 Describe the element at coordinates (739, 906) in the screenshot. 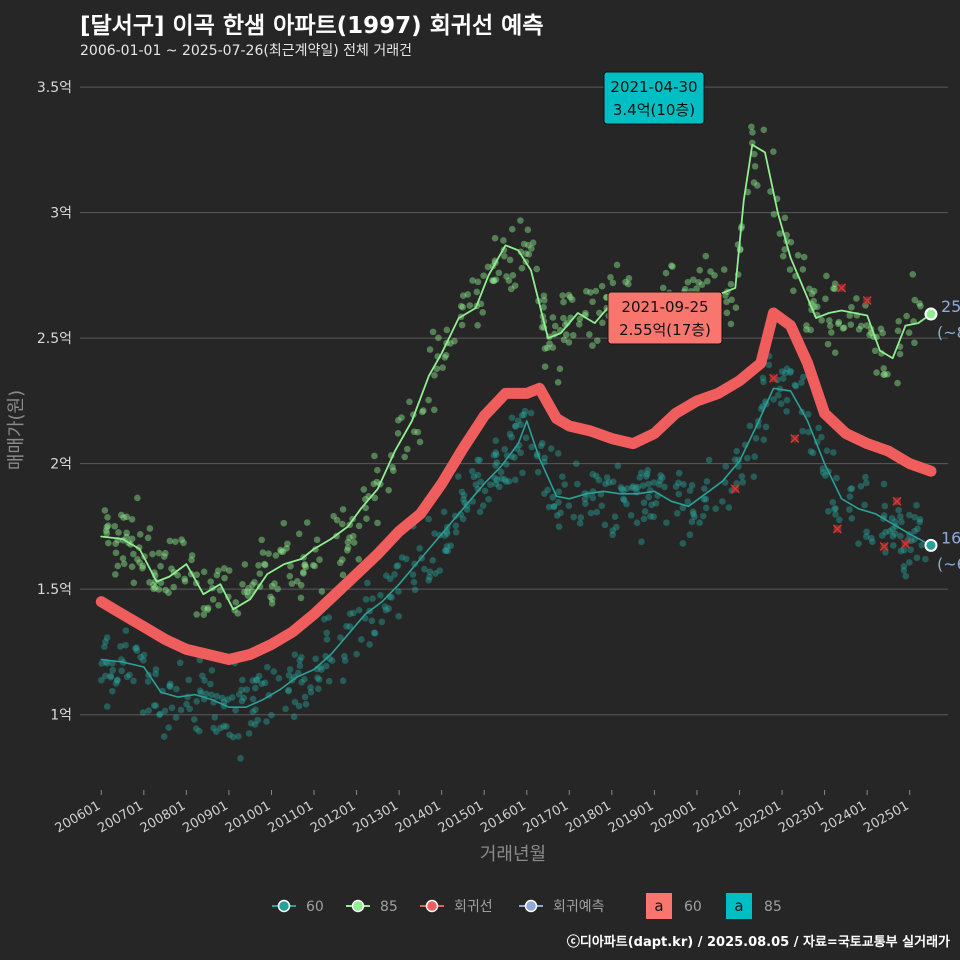

I see `legend-fill-key` at that location.